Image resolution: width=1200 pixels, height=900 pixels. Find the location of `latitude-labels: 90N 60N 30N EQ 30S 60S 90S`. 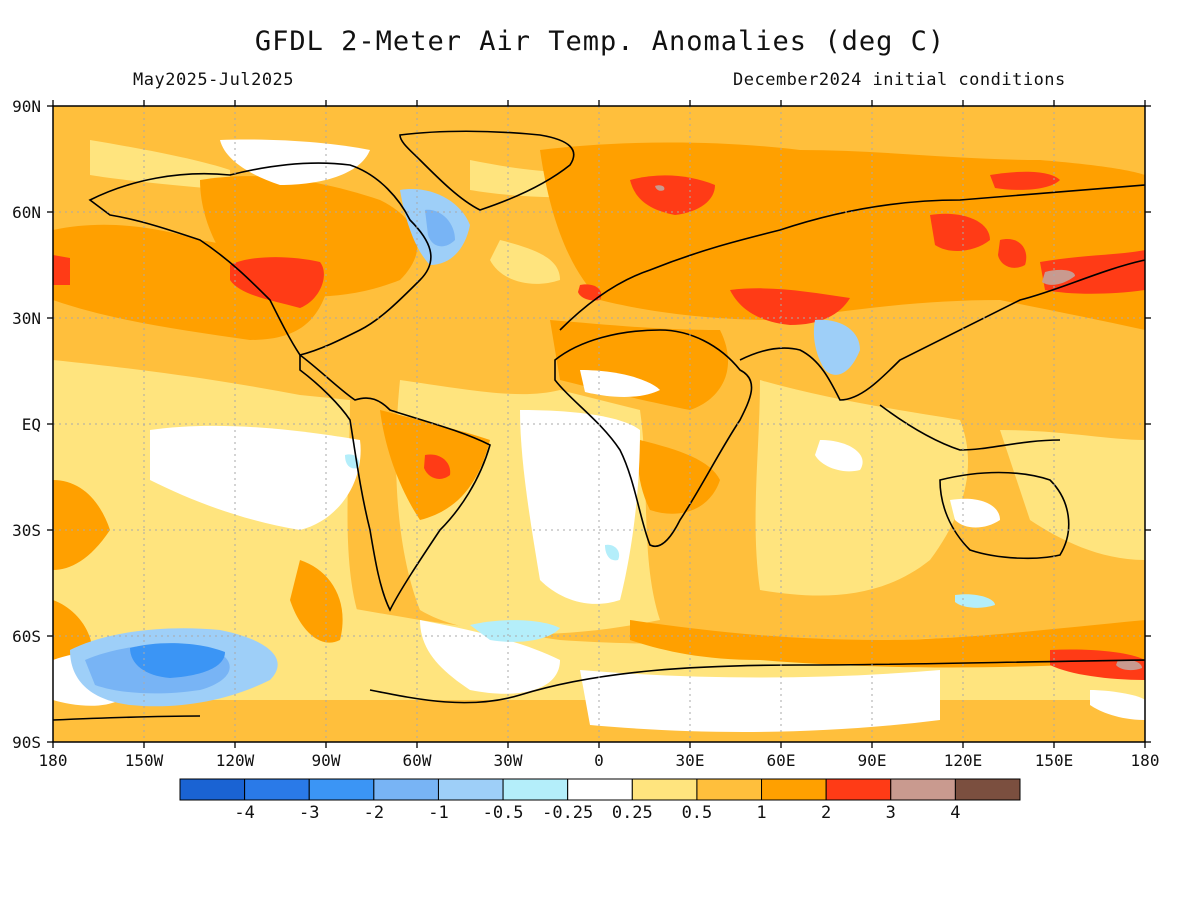

latitude-labels: 90N 60N 30N EQ 30S 60S 90S is located at coordinates (26, 424).